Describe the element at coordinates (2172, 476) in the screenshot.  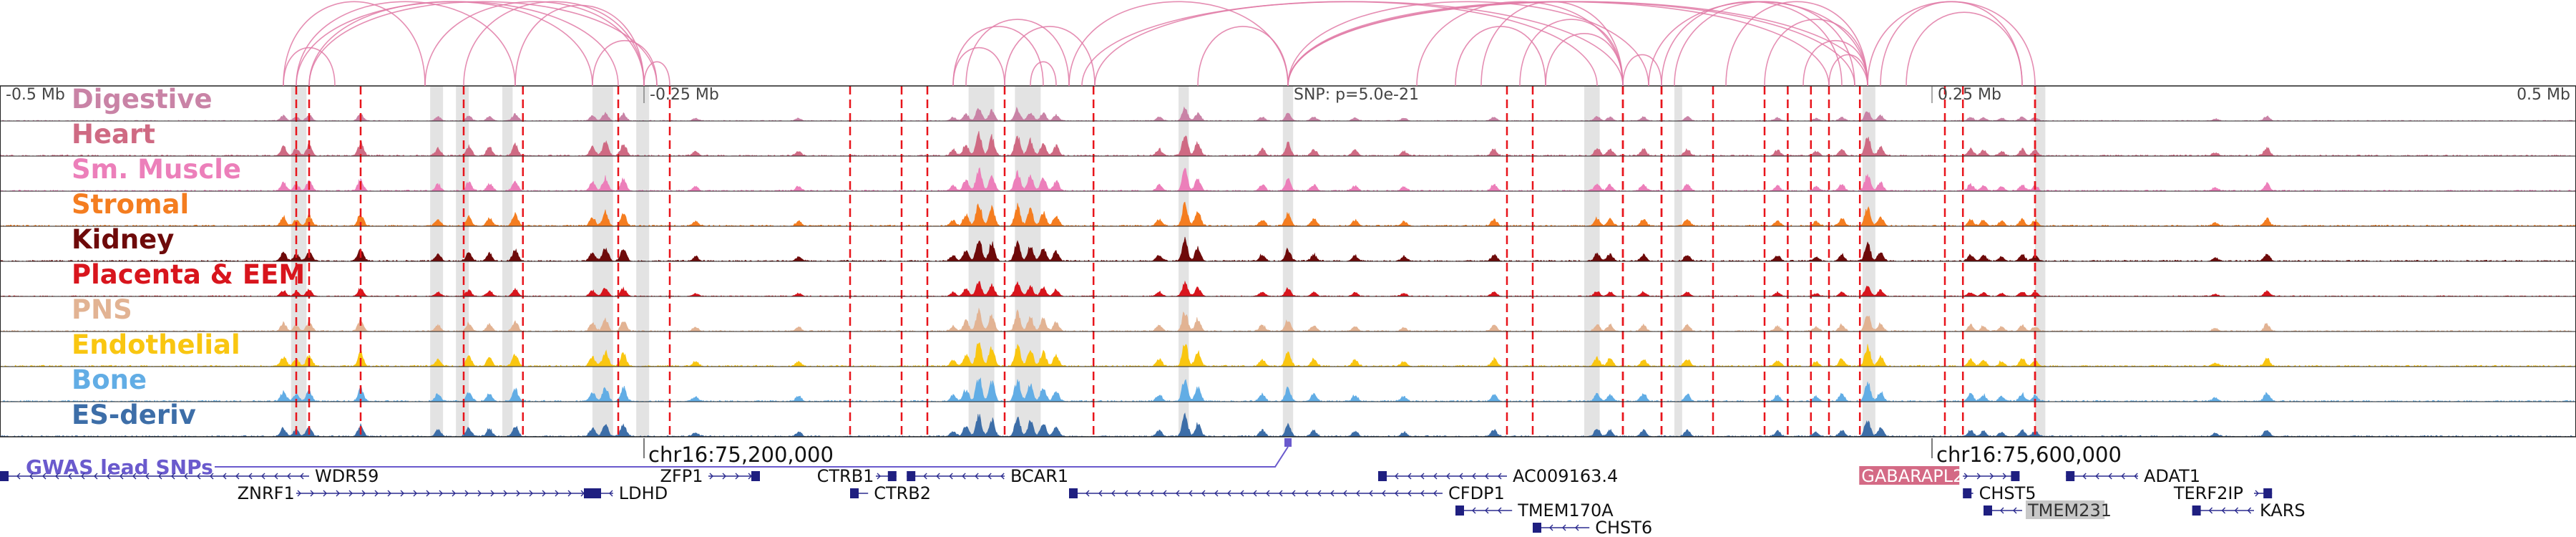
I see `gene-label: ADAT1` at that location.